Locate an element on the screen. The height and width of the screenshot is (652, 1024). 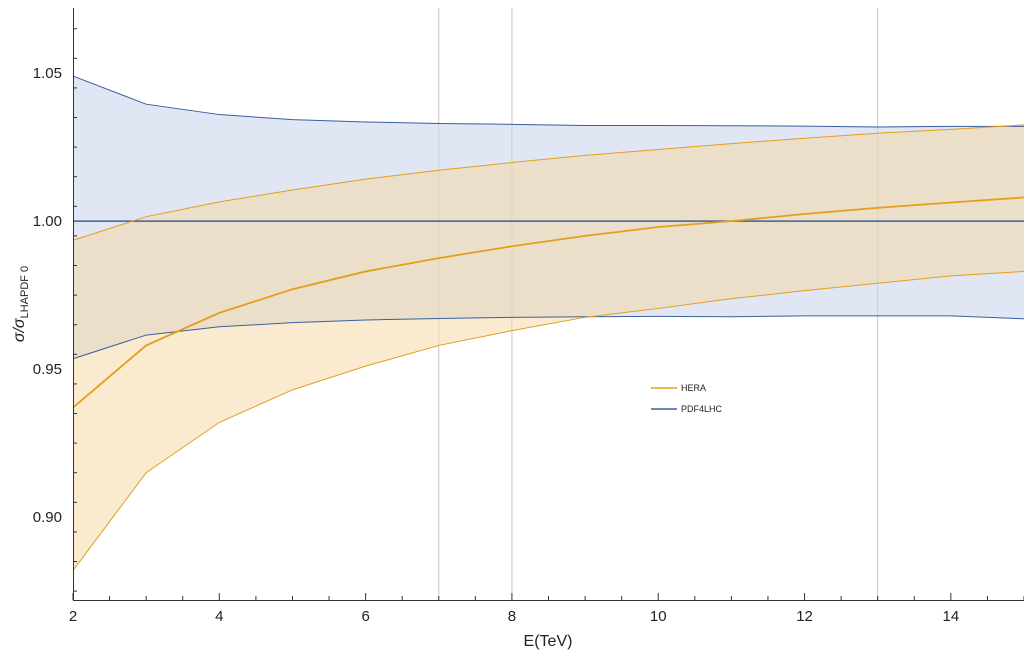
x-tick-label: 8 is located at coordinates (512, 616).